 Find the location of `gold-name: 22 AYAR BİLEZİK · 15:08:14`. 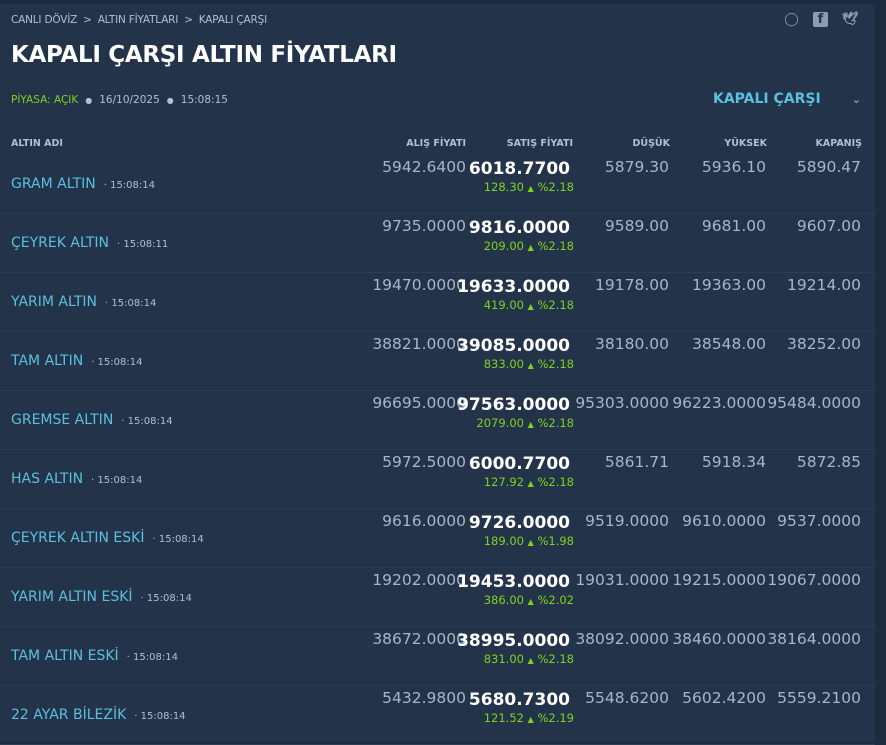

gold-name: 22 AYAR BİLEZİK · 15:08:14 is located at coordinates (98, 715).